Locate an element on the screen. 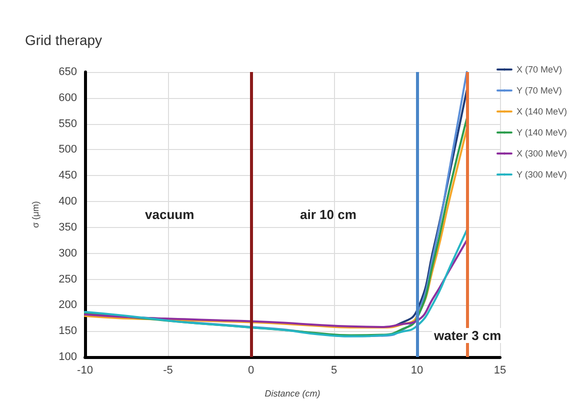 The image size is (578, 410). y-tick-label: 500 is located at coordinates (67, 150).